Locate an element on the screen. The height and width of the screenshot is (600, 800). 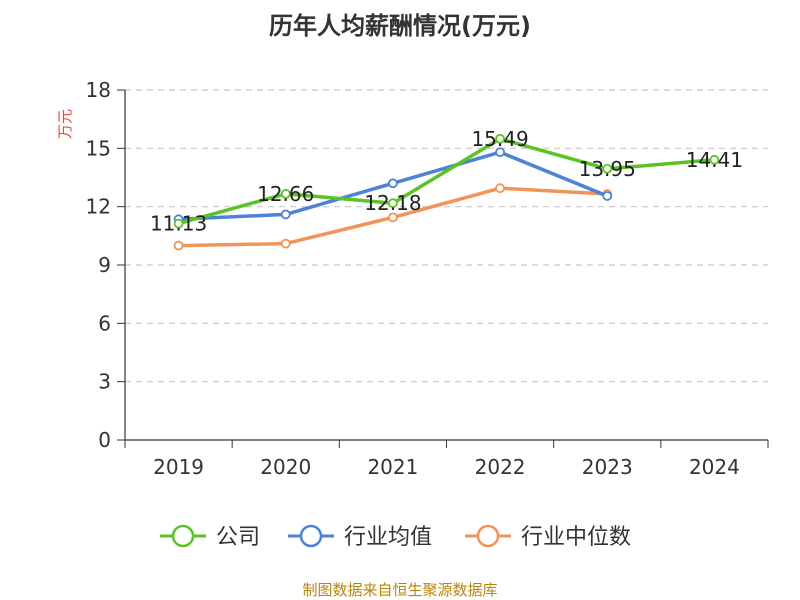
series-group is located at coordinates (446, 192).